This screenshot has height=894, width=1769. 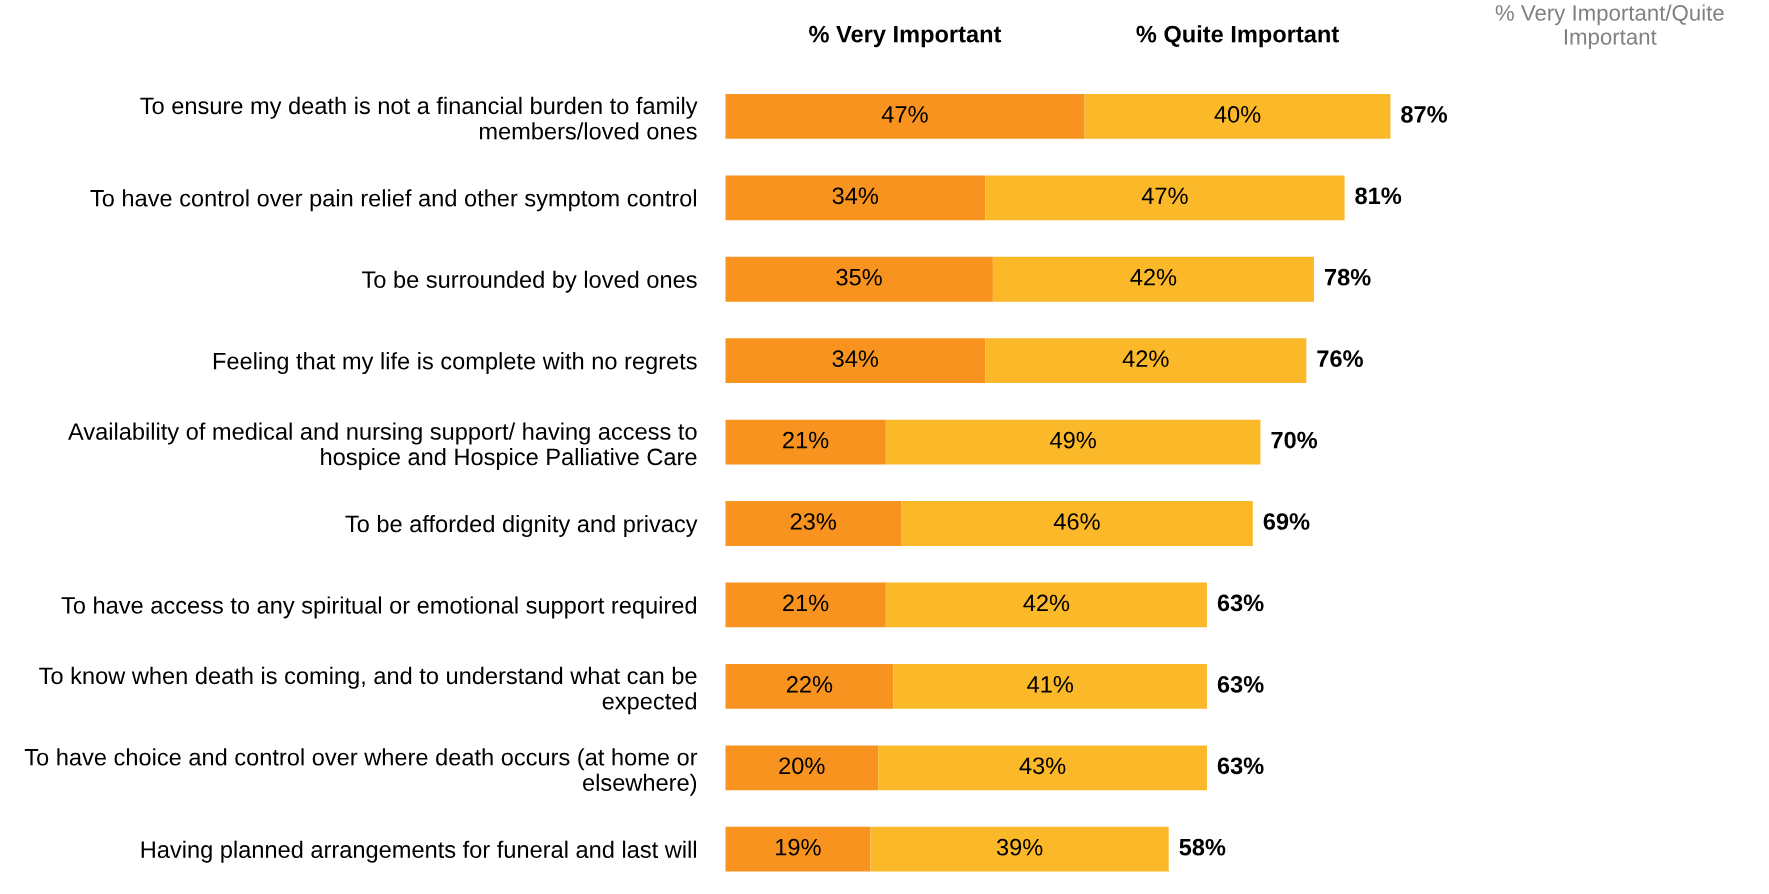 I want to click on y-tick-label: To ensure my death is not a financial burden to family members/loved ones, so click(x=419, y=118).